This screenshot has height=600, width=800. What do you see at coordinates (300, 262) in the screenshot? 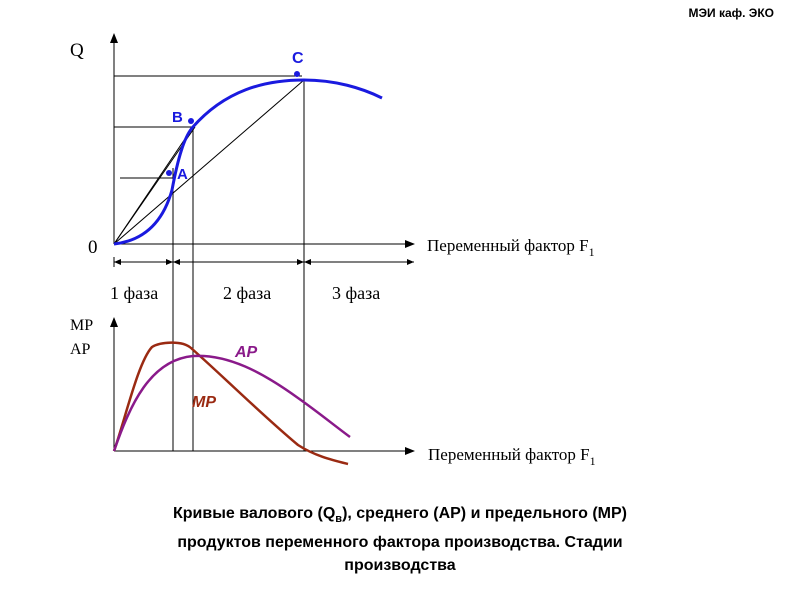
I see `phase-arrow-2-right` at bounding box center [300, 262].